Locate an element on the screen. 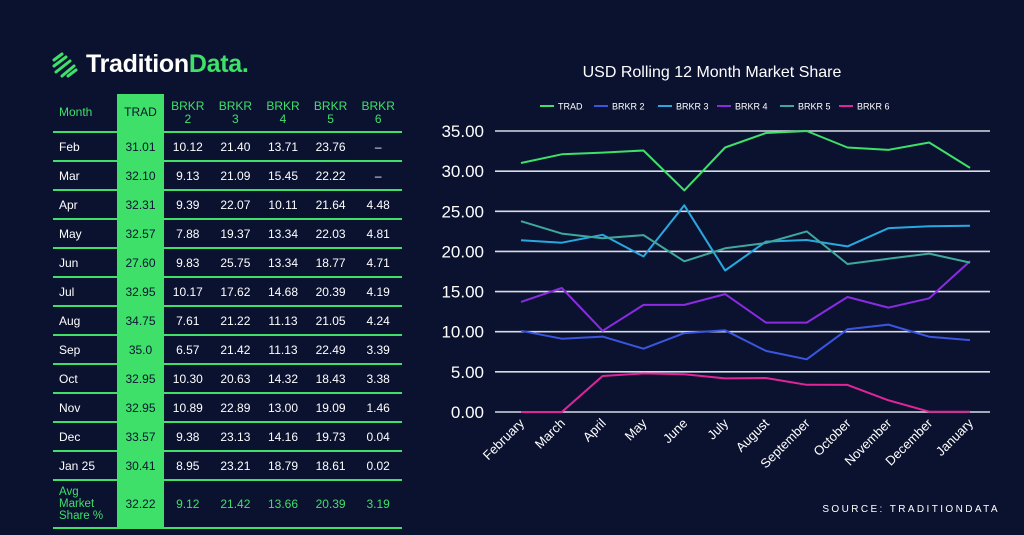 Image resolution: width=1024 pixels, height=535 pixels. table-row: Oct 32.95 10.30 20.63 14.32 18.43 3.38 is located at coordinates (227, 379).